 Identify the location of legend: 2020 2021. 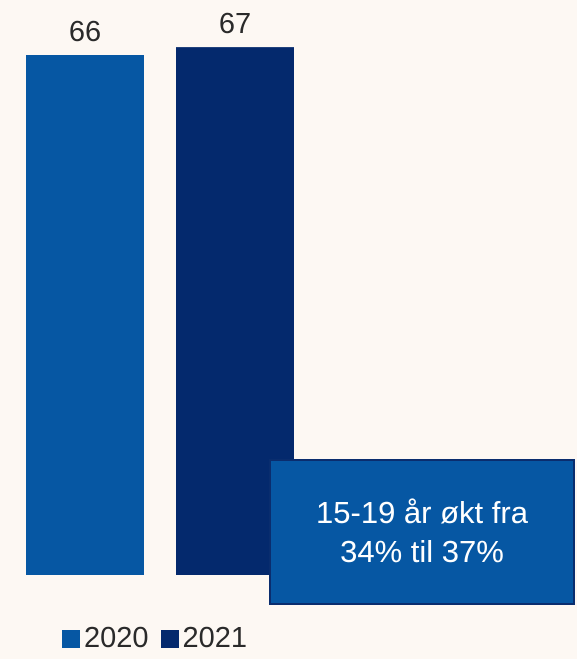
(160, 638).